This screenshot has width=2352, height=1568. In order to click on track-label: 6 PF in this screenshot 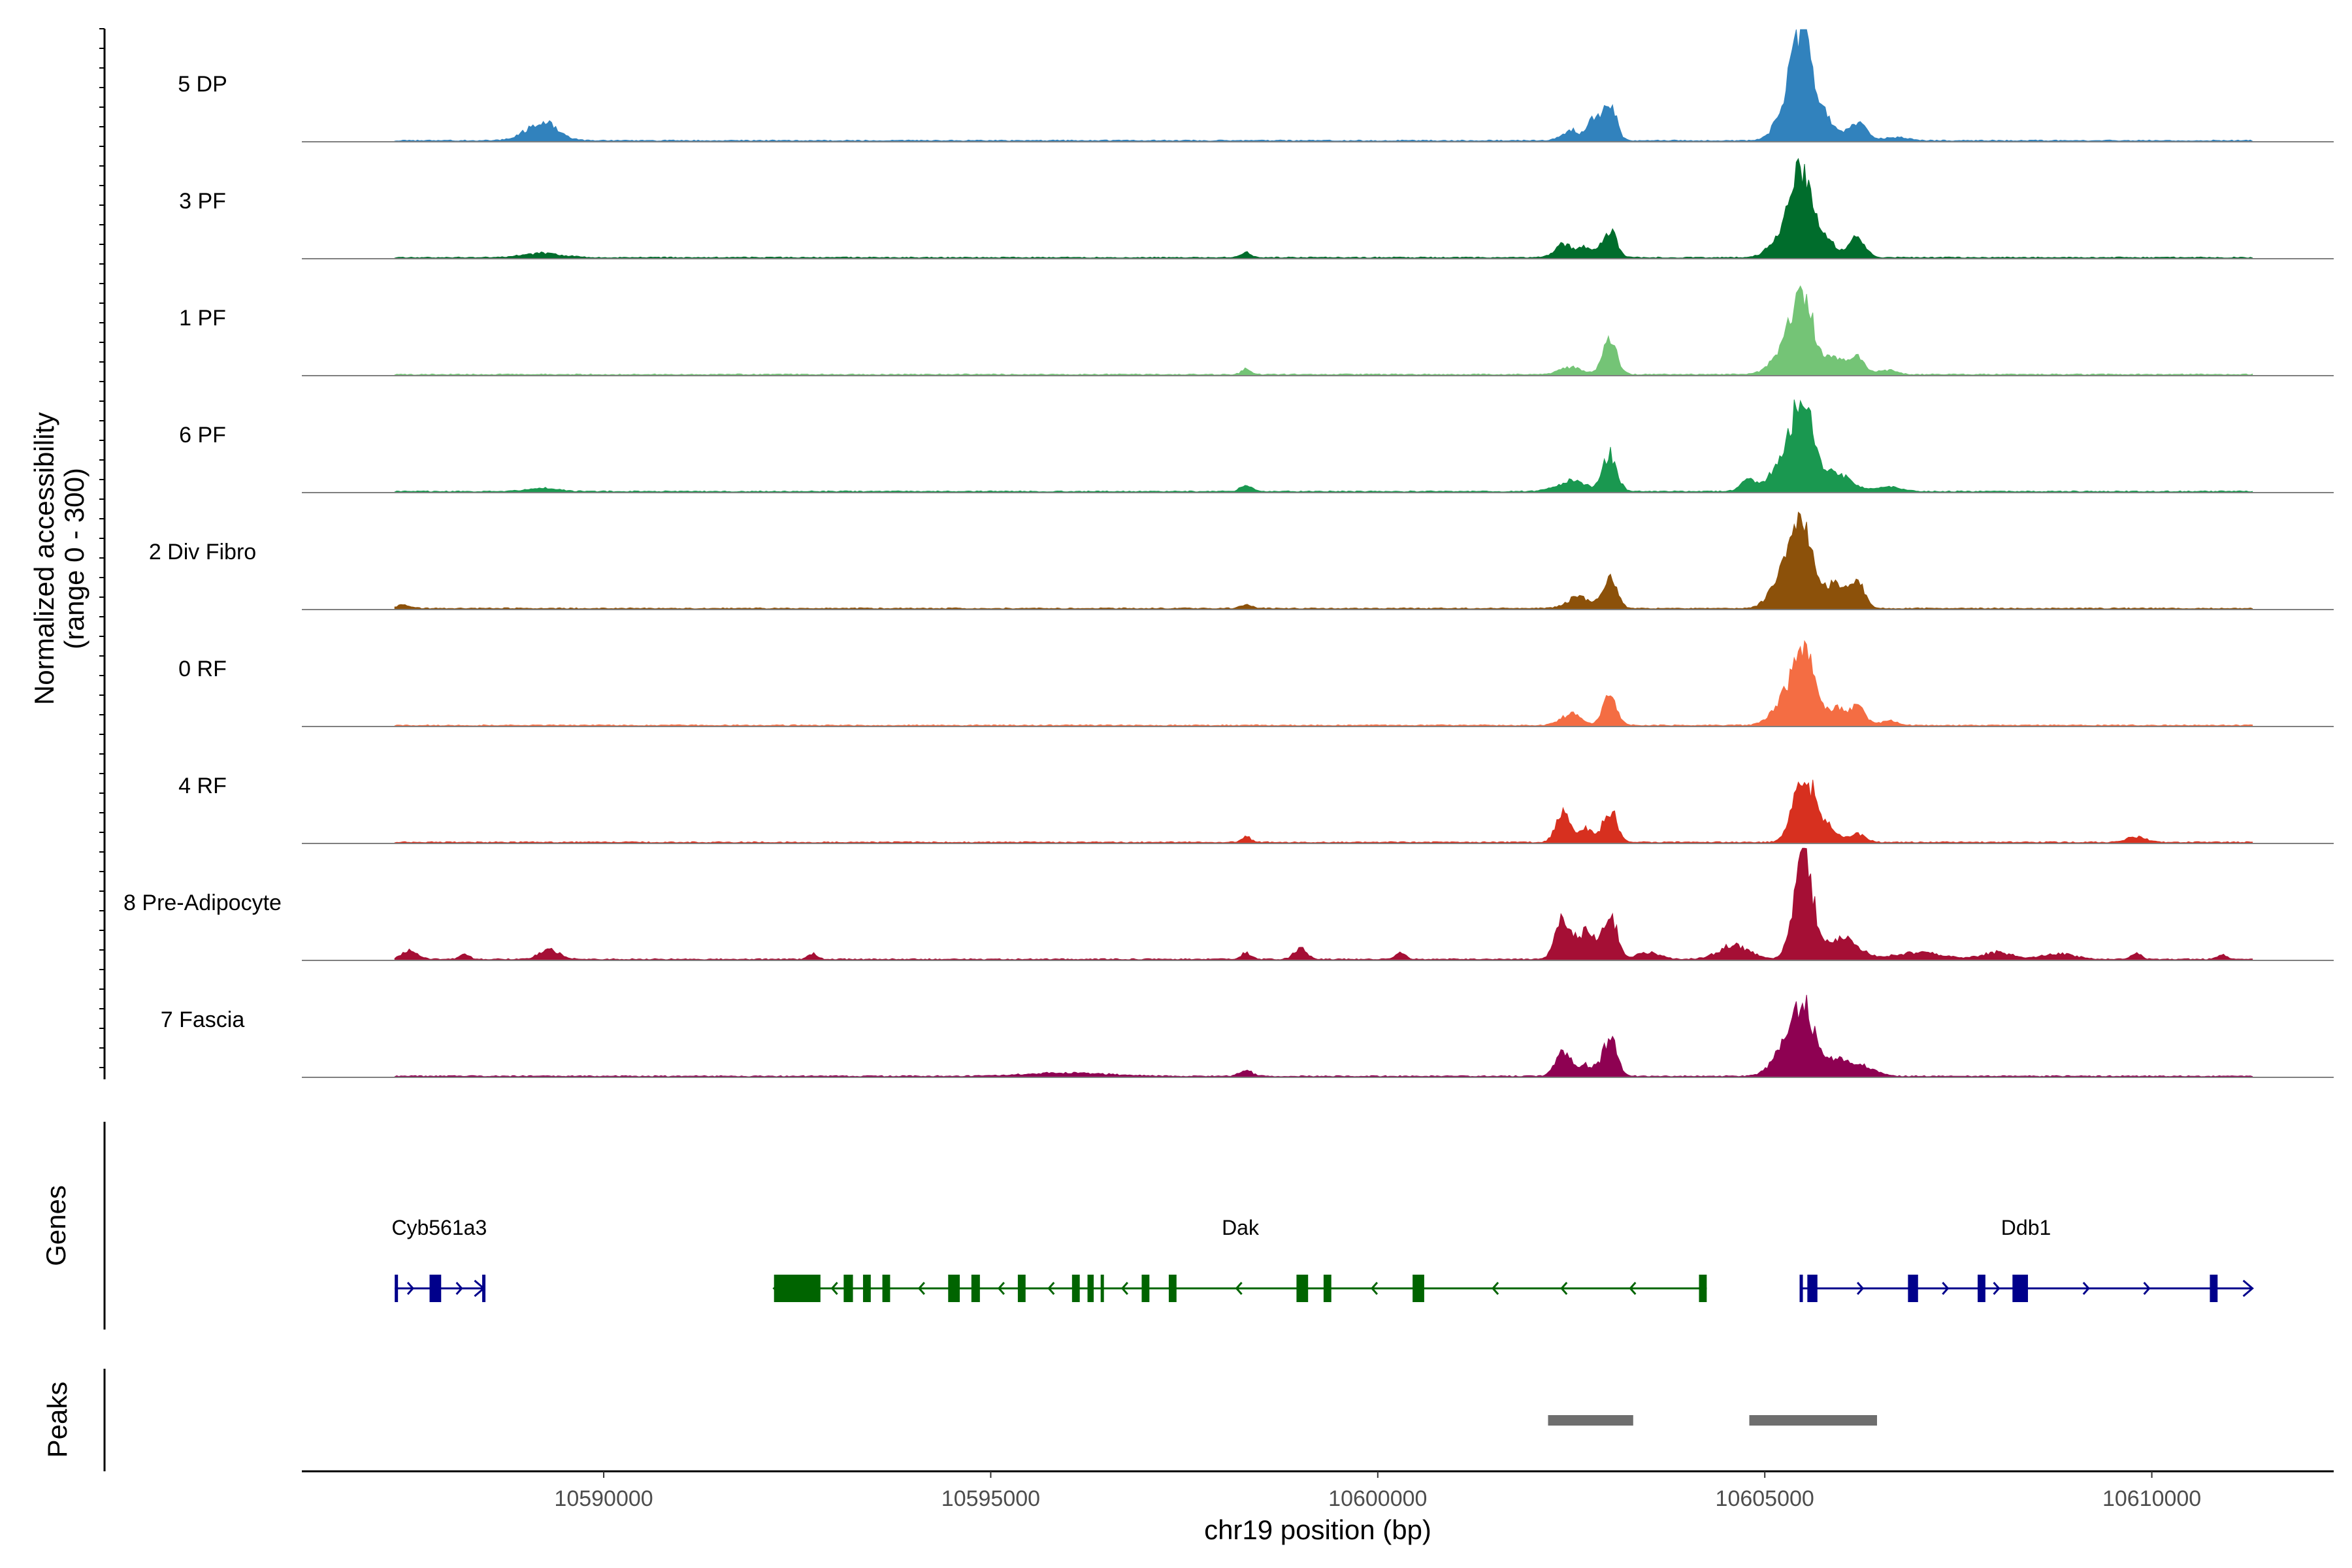, I will do `click(202, 435)`.